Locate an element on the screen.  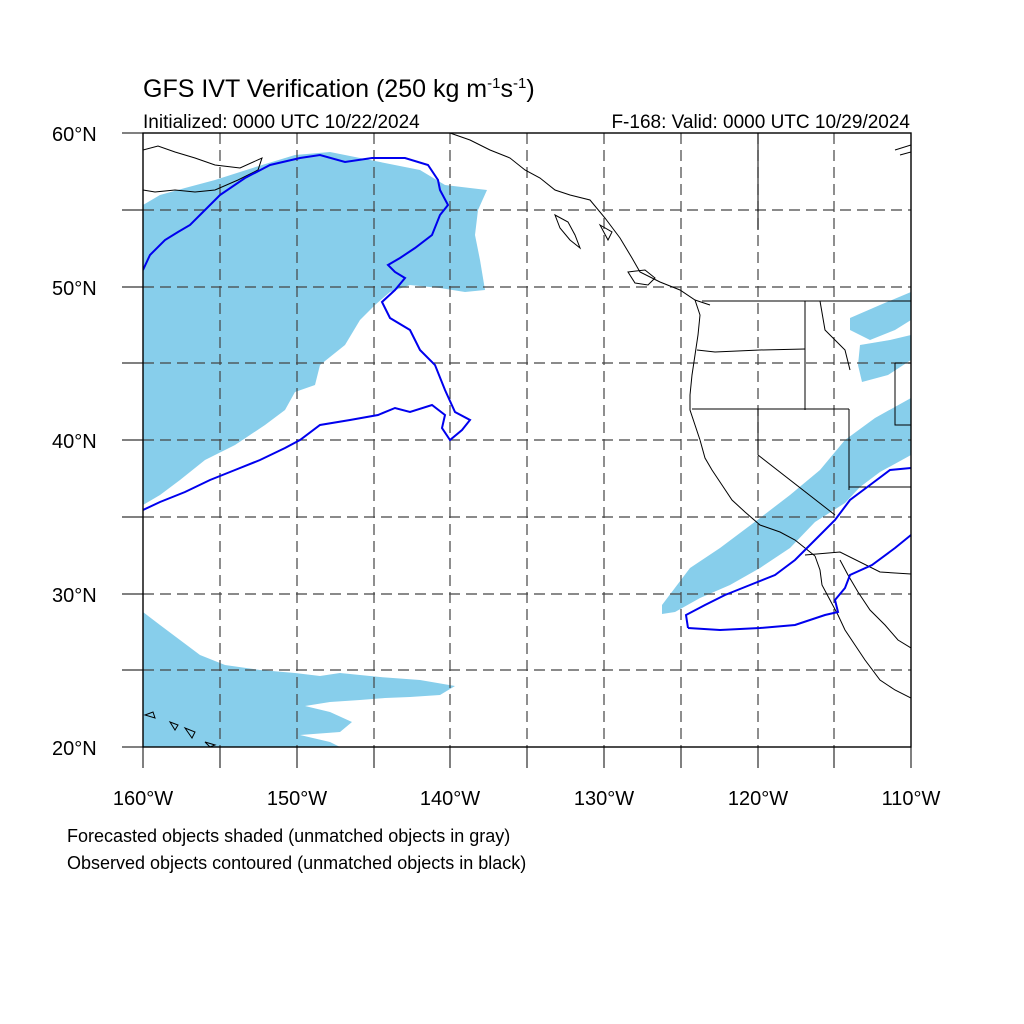
lat-label-20n: 20°N is located at coordinates (74, 749).